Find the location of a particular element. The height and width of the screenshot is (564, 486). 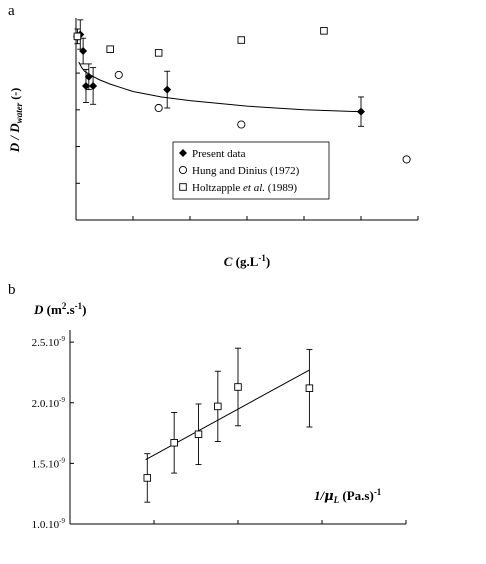

b-y-label-close: ) is located at coordinates (84, 309).